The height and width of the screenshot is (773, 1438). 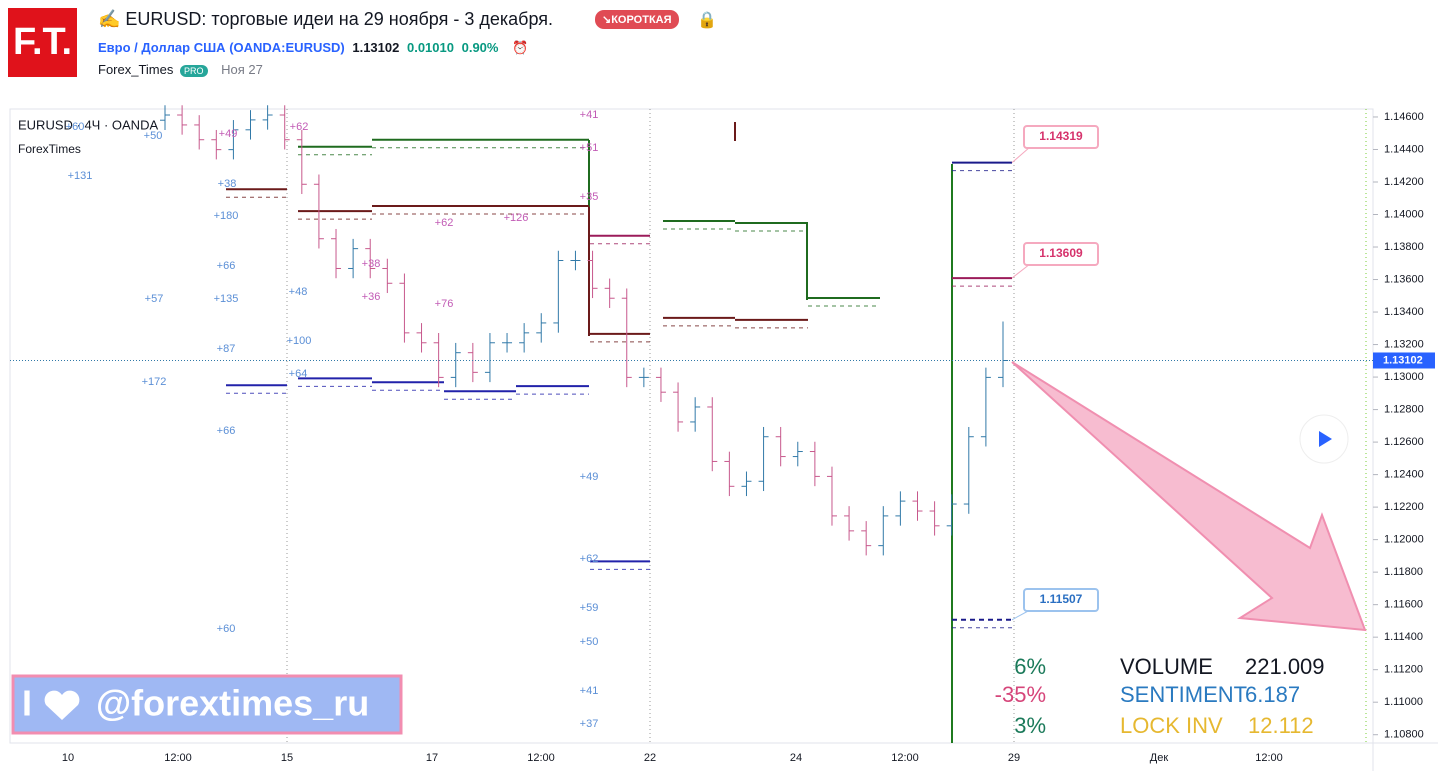 I want to click on annotation: +87, so click(x=226, y=349).